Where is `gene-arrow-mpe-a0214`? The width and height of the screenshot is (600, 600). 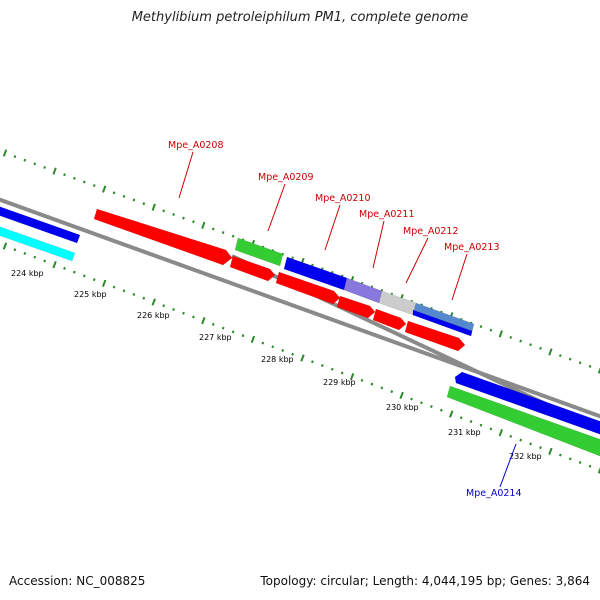 gene-arrow-mpe-a0214 is located at coordinates (523, 421).